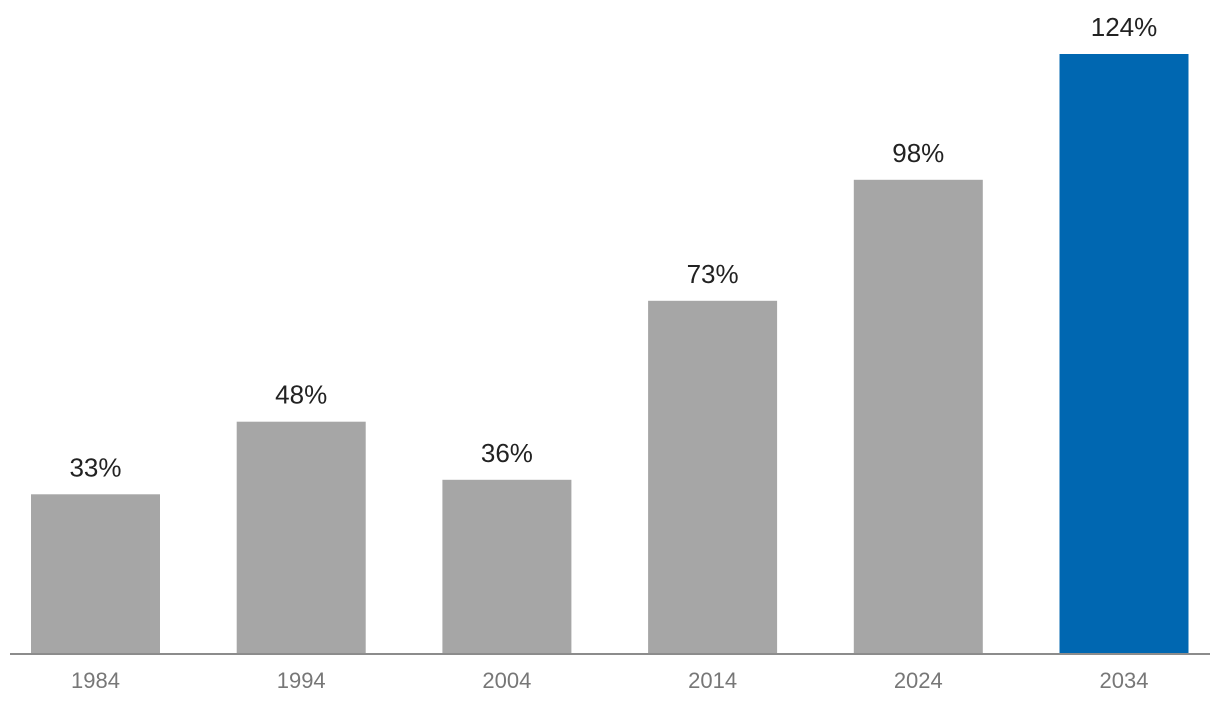 This screenshot has width=1220, height=712. What do you see at coordinates (918, 153) in the screenshot?
I see `value-label-2024: 98%` at bounding box center [918, 153].